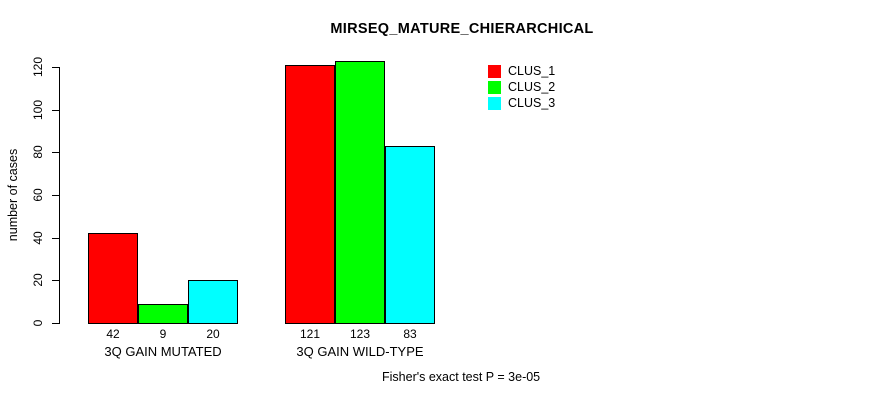  Describe the element at coordinates (38, 280) in the screenshot. I see `y-tick-label: 20` at that location.